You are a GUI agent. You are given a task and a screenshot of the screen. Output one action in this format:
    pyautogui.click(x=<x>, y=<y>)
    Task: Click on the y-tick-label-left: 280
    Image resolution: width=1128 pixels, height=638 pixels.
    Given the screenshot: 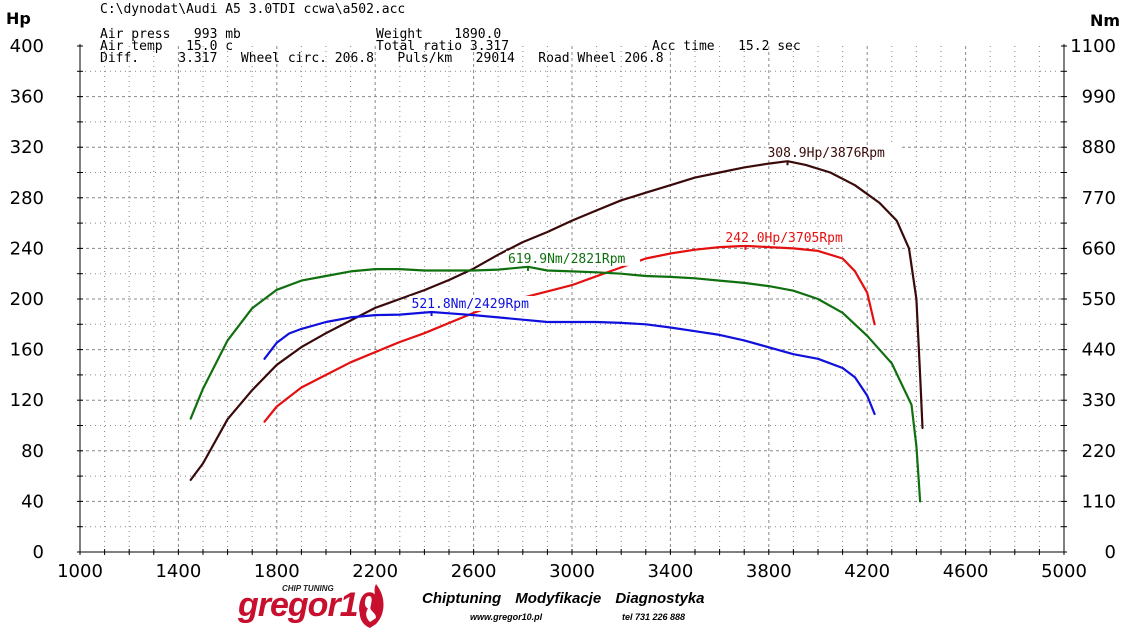 What is the action you would take?
    pyautogui.click(x=27, y=198)
    